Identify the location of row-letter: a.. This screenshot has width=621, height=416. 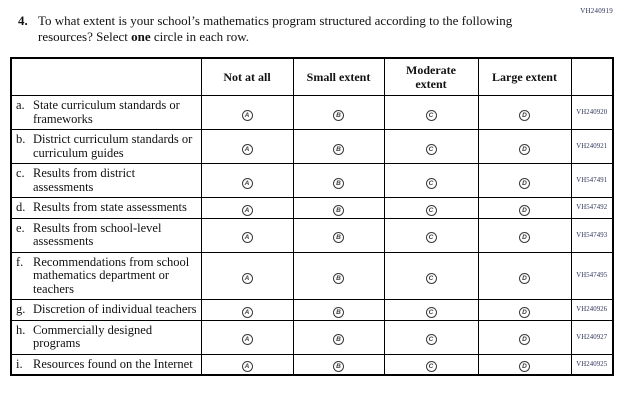
(20, 105).